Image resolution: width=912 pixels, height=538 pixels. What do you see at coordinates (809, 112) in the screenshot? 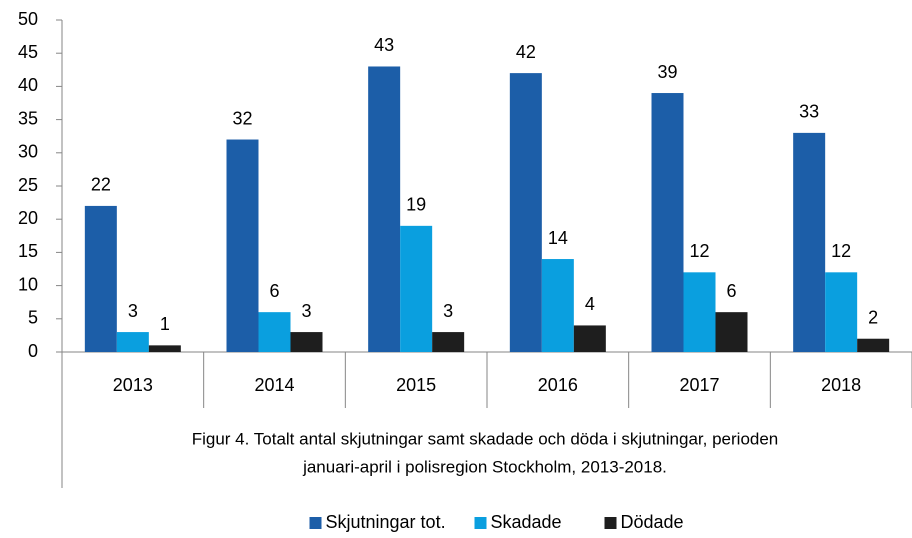
I see `data-label: 33` at bounding box center [809, 112].